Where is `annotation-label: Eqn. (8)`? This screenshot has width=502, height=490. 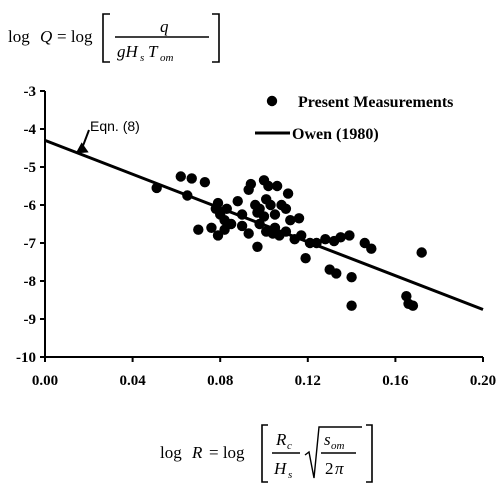
annotation-label: Eqn. (8) is located at coordinates (115, 126).